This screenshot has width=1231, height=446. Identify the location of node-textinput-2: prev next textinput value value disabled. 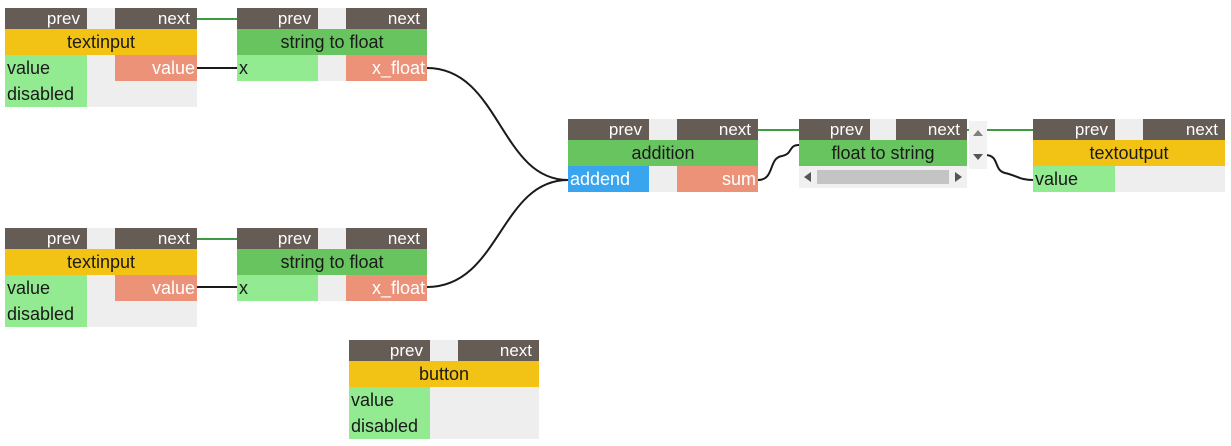
(101, 277).